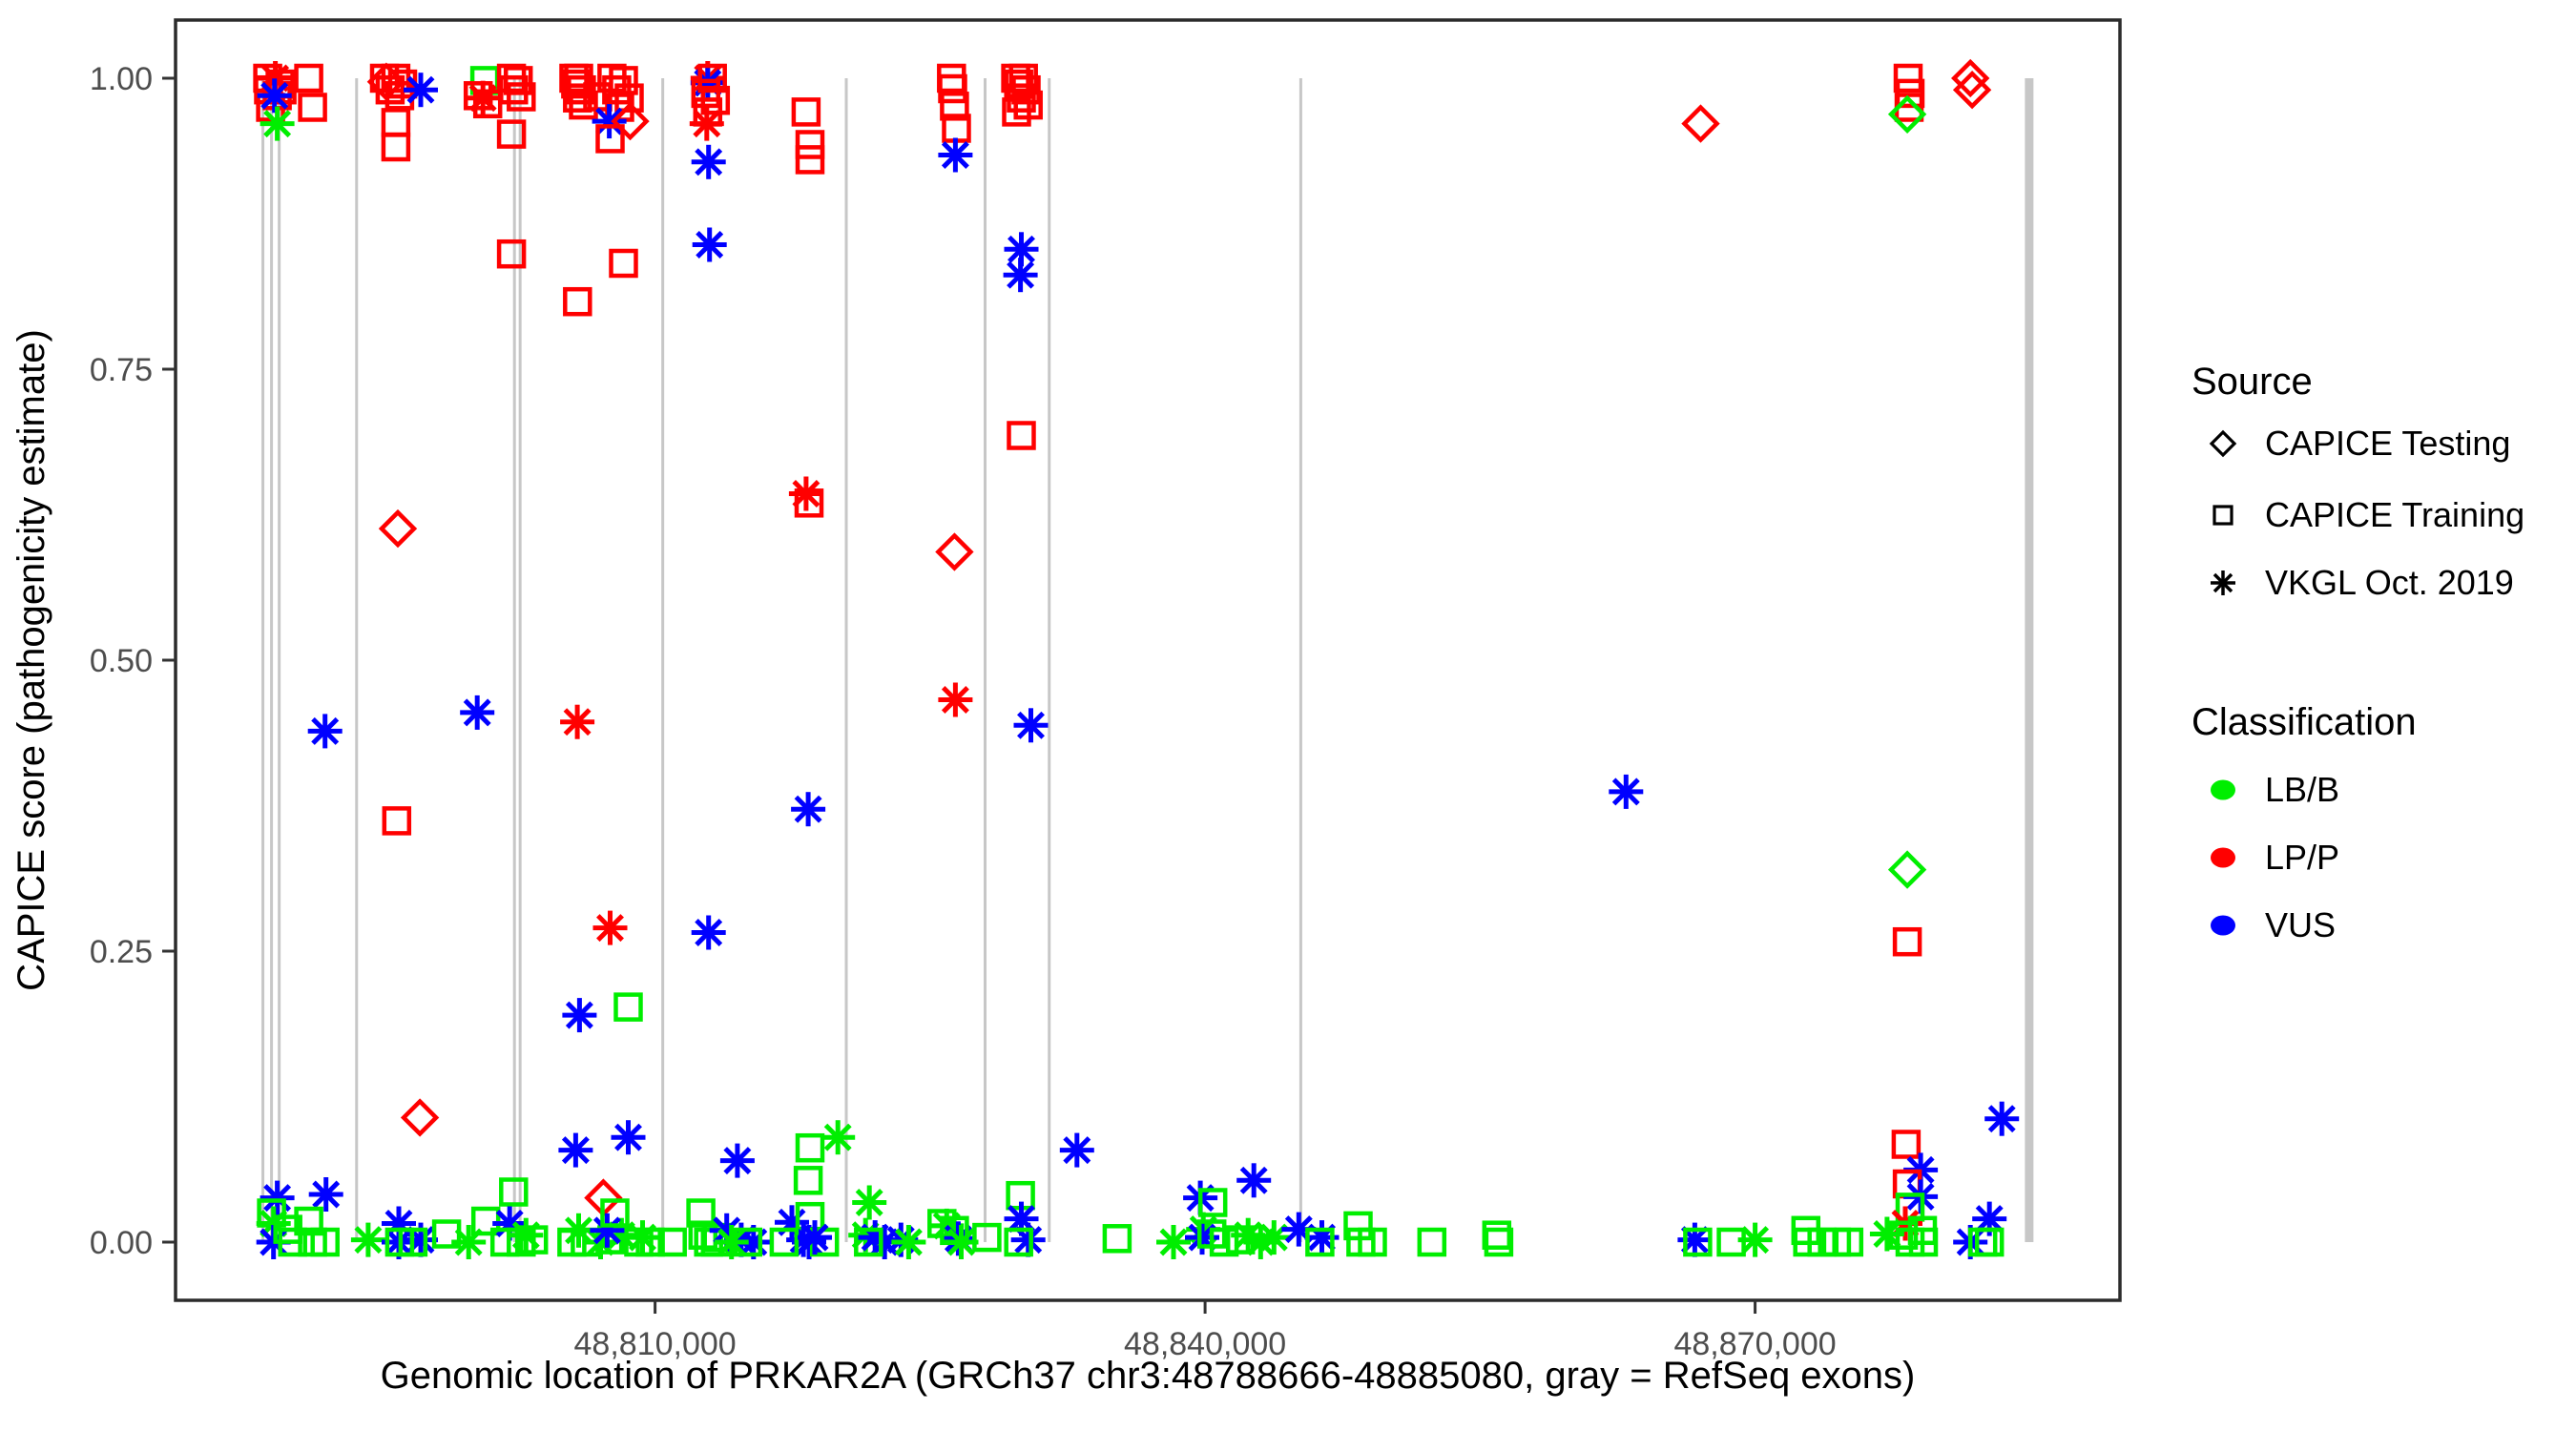 The width and height of the screenshot is (2576, 1431). Describe the element at coordinates (121, 370) in the screenshot. I see `y-tick-label: 0.75` at that location.